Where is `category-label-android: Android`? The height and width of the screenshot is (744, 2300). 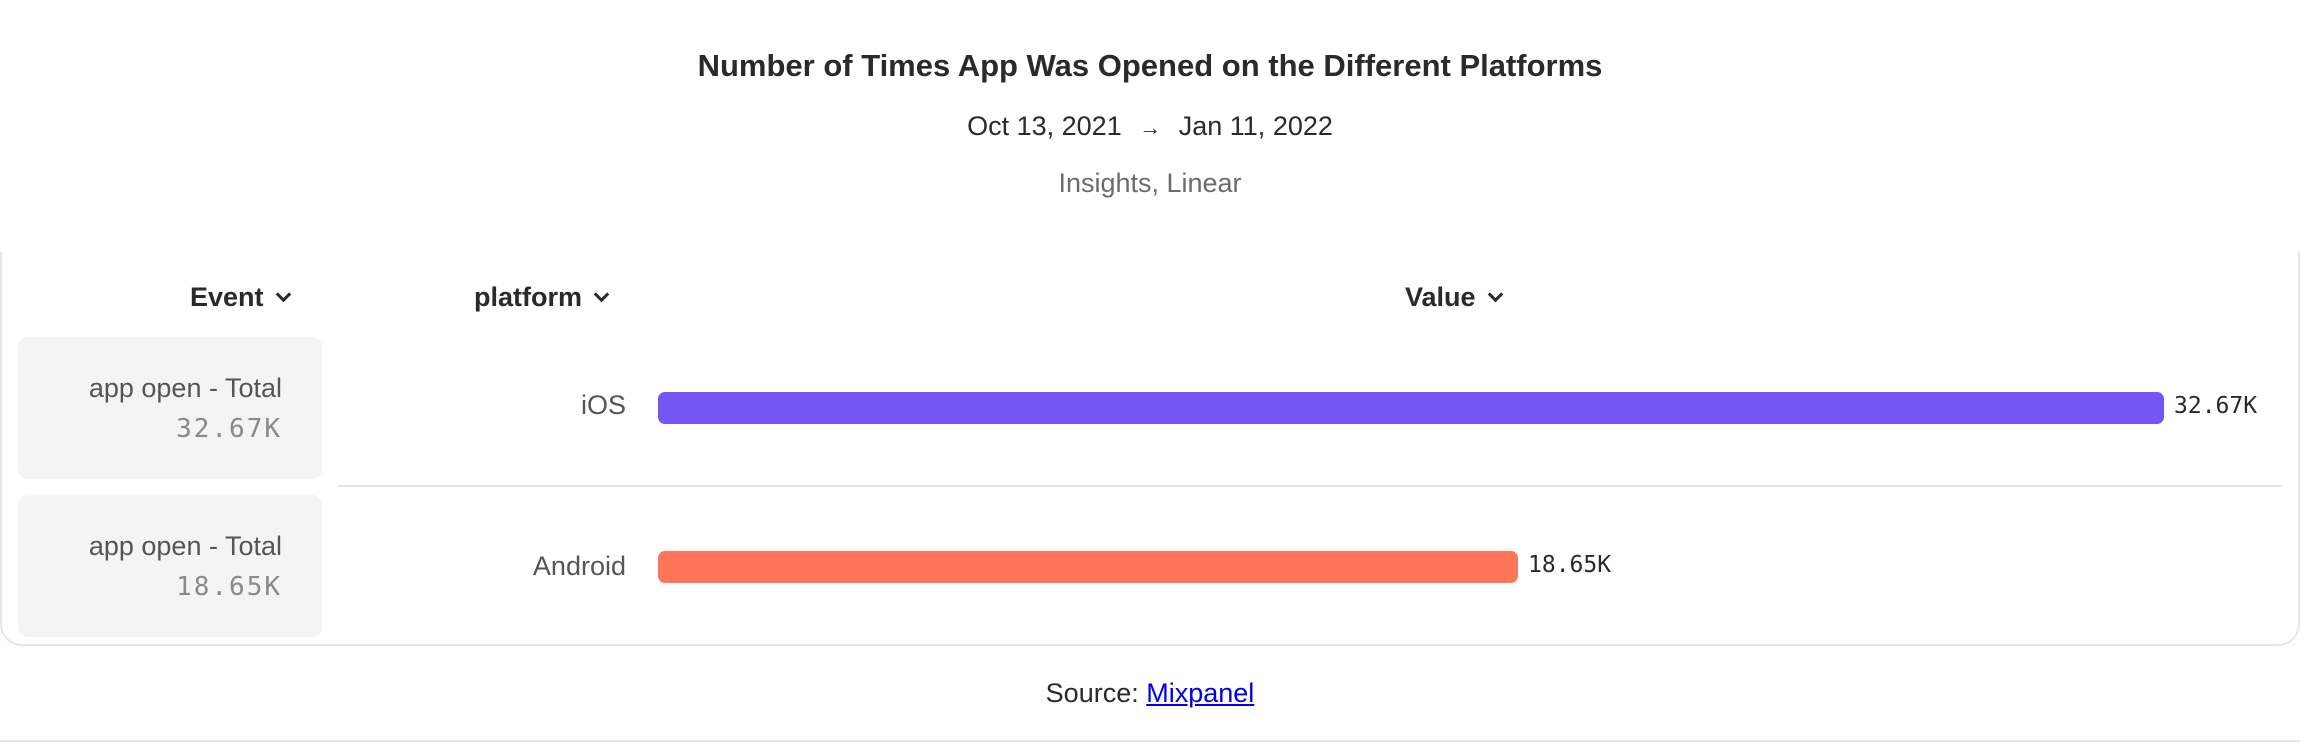 category-label-android: Android is located at coordinates (579, 566).